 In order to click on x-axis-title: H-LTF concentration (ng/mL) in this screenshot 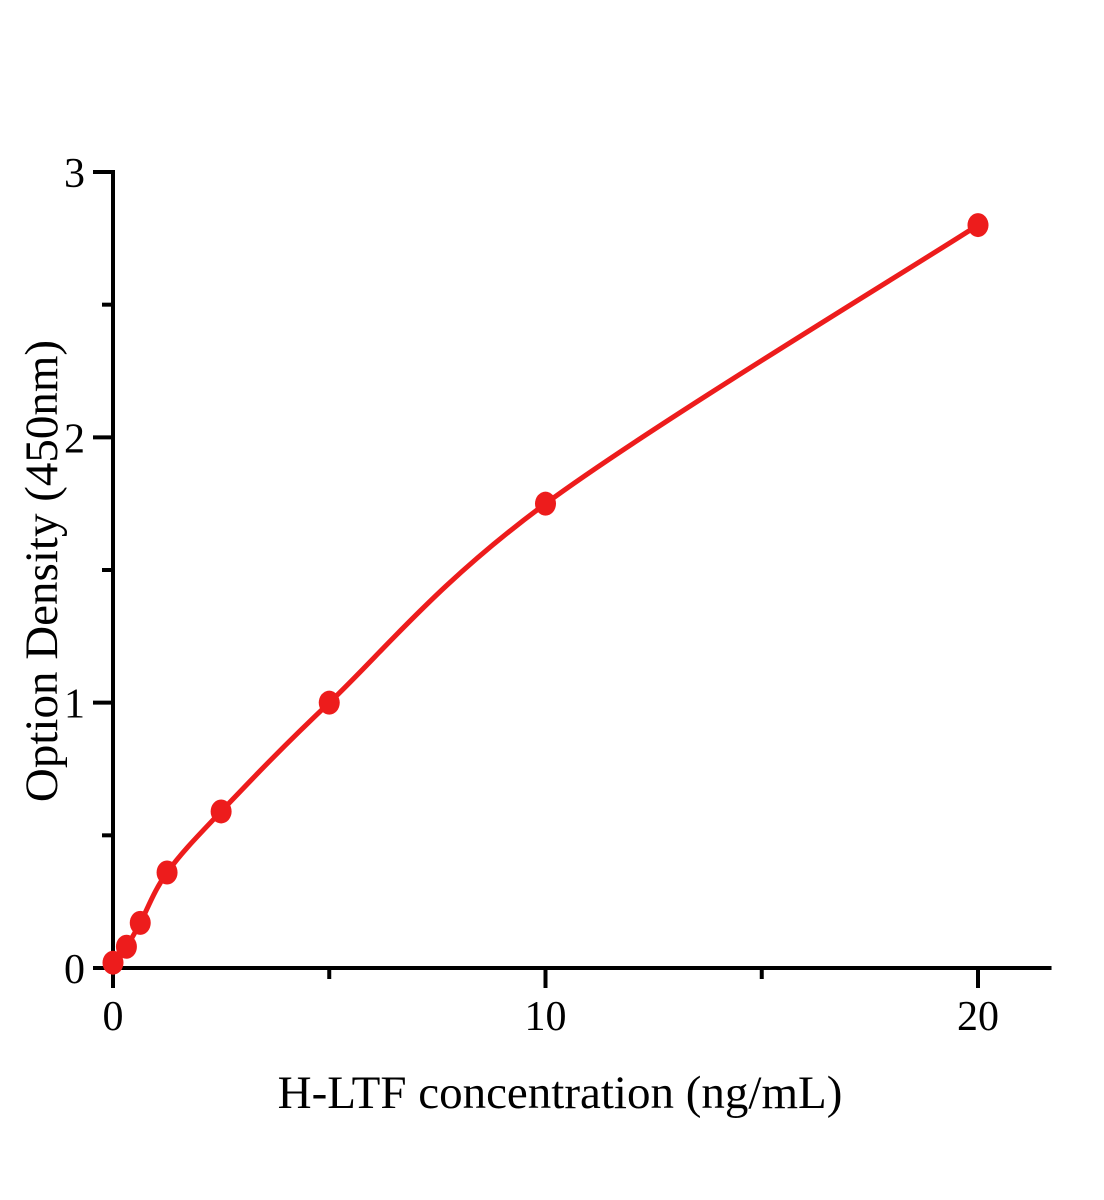, I will do `click(560, 1093)`.